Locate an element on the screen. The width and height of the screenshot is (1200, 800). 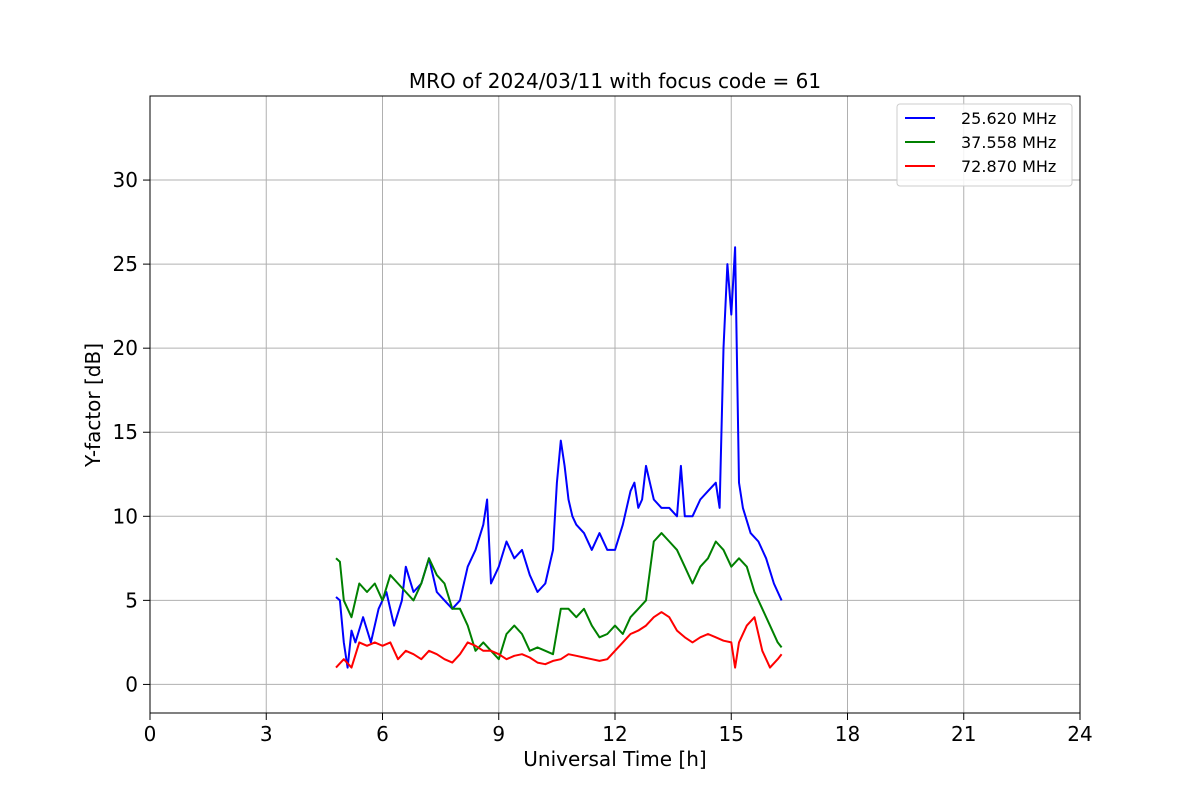
x-axis-label: Universal Time [h] is located at coordinates (614, 759).